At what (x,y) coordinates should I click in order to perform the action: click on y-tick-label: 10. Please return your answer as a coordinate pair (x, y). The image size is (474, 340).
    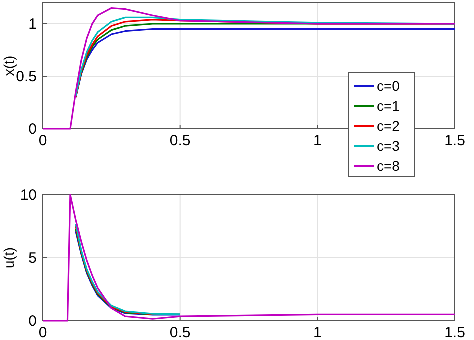
    Looking at the image, I should click on (28, 195).